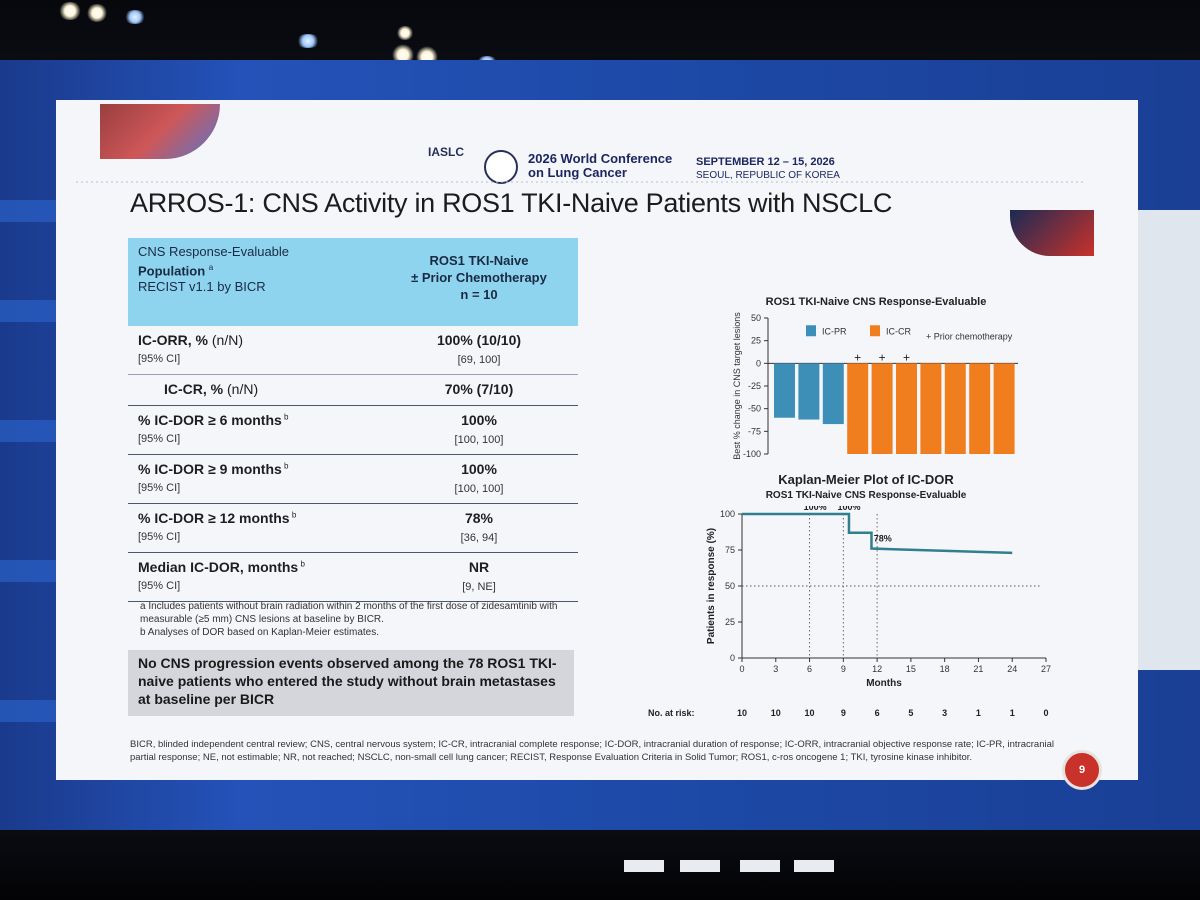 The width and height of the screenshot is (1200, 900). What do you see at coordinates (217, 518) in the screenshot?
I see `row-label: % IC-DOR ≥ 12 months b` at bounding box center [217, 518].